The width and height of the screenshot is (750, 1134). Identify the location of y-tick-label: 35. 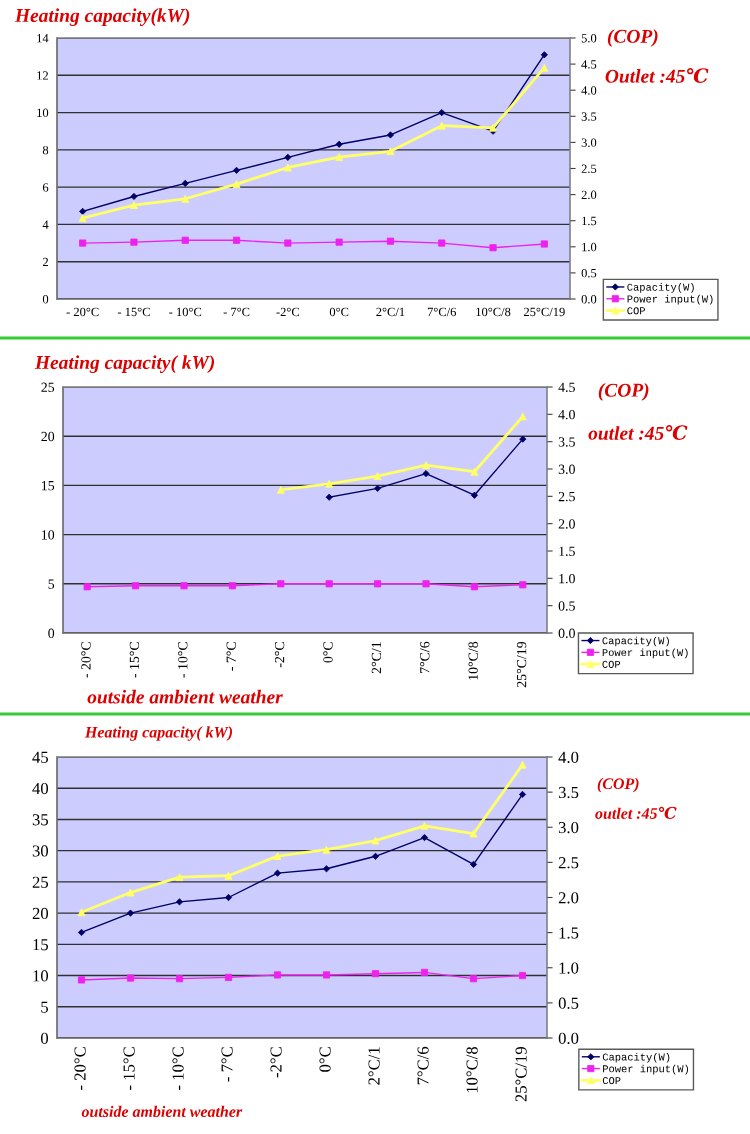
(40, 820).